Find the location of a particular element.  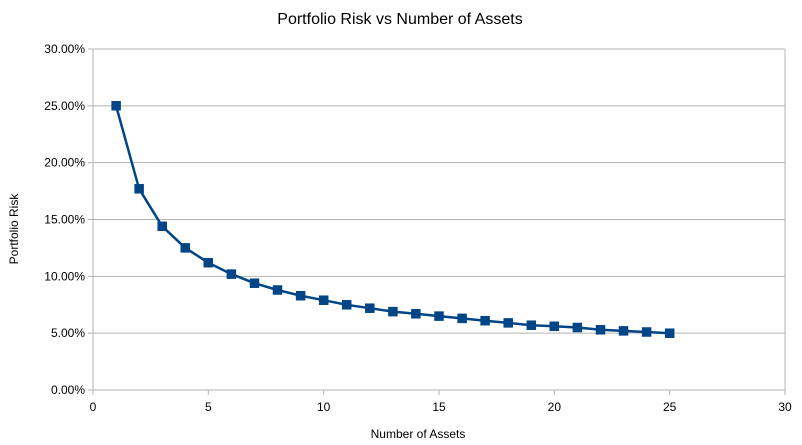

x-tick-label: 0 is located at coordinates (93, 407).